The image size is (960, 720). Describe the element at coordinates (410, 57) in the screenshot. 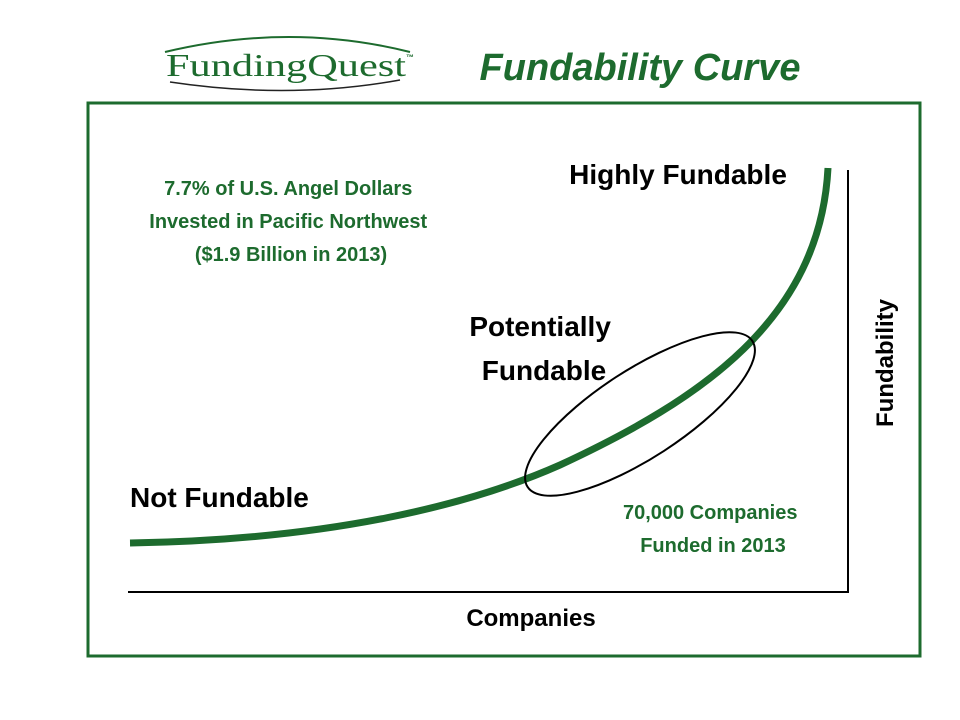

I see `logo-trademark: ™` at that location.